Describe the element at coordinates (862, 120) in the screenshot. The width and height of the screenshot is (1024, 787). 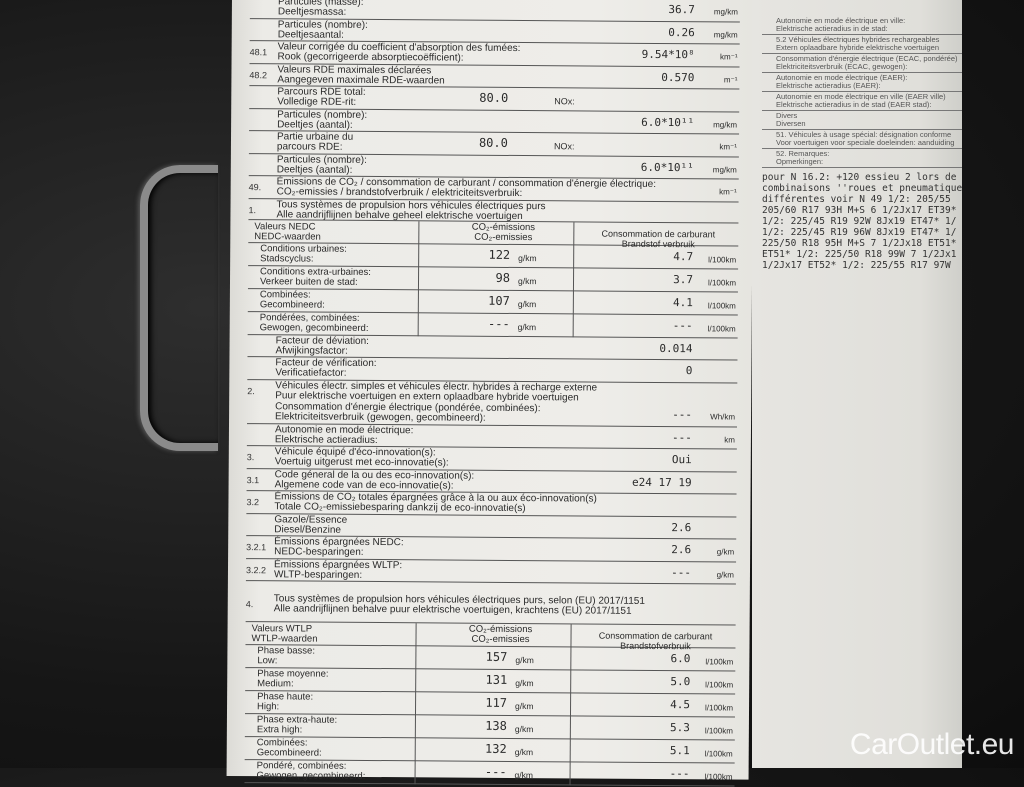
I see `right-page-row: Divers Diversen` at that location.